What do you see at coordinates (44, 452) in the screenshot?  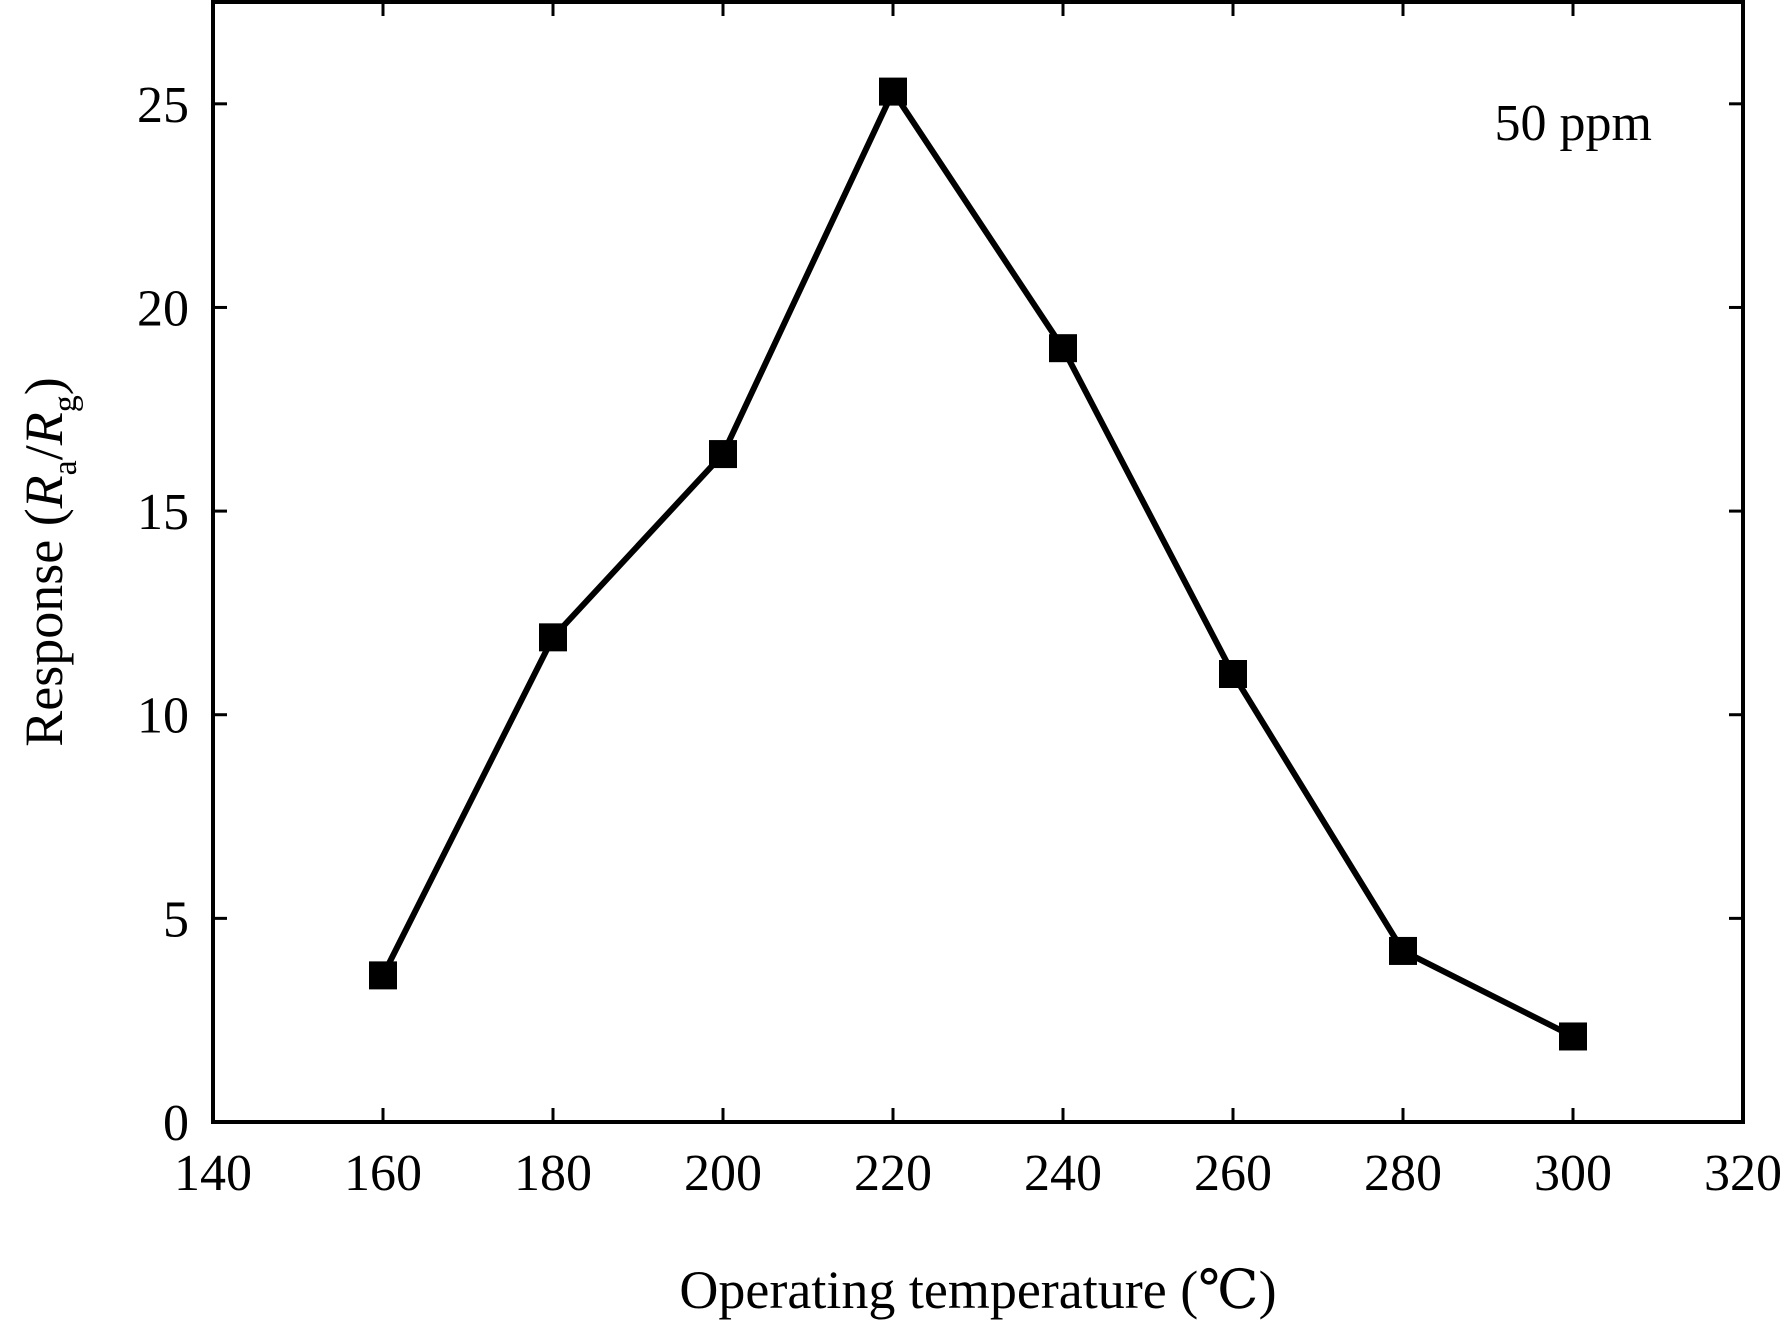 I see `y-title-slash: /` at bounding box center [44, 452].